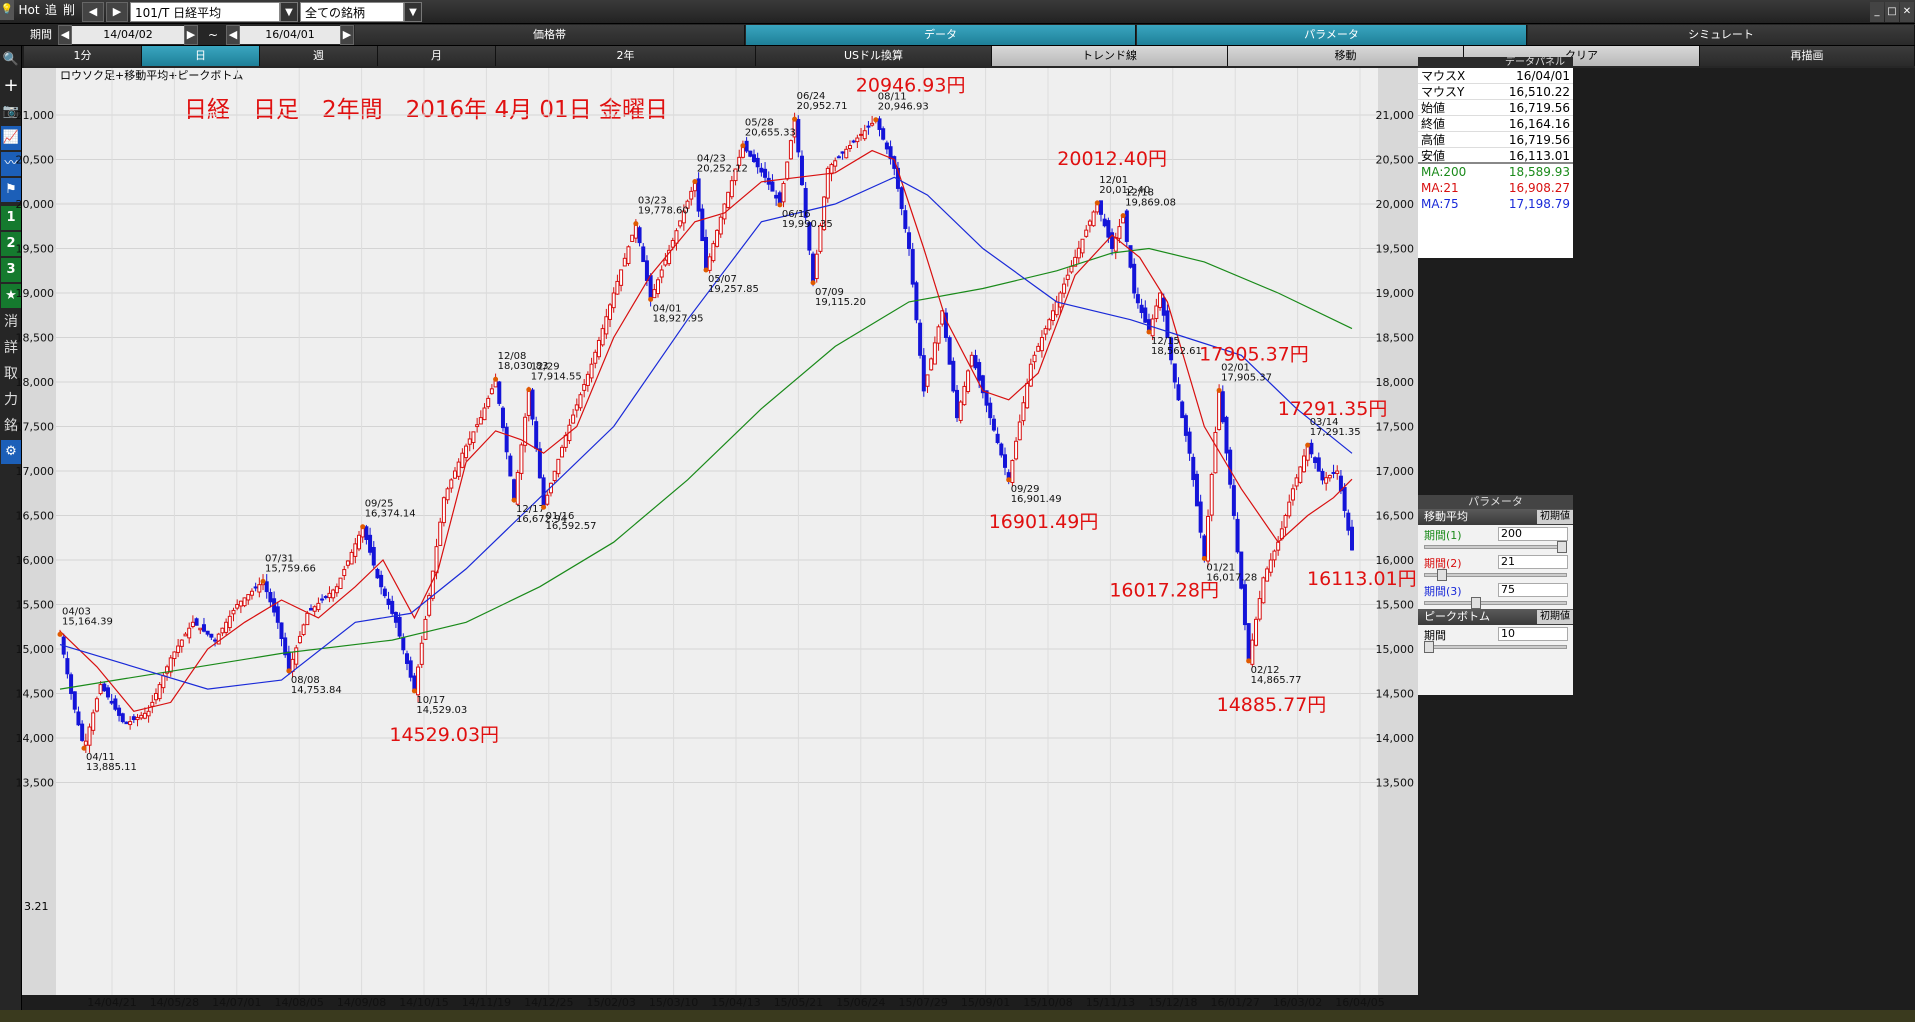 This screenshot has width=1915, height=1022. I want to click on ma-reset-button: 初期値, so click(1555, 517).